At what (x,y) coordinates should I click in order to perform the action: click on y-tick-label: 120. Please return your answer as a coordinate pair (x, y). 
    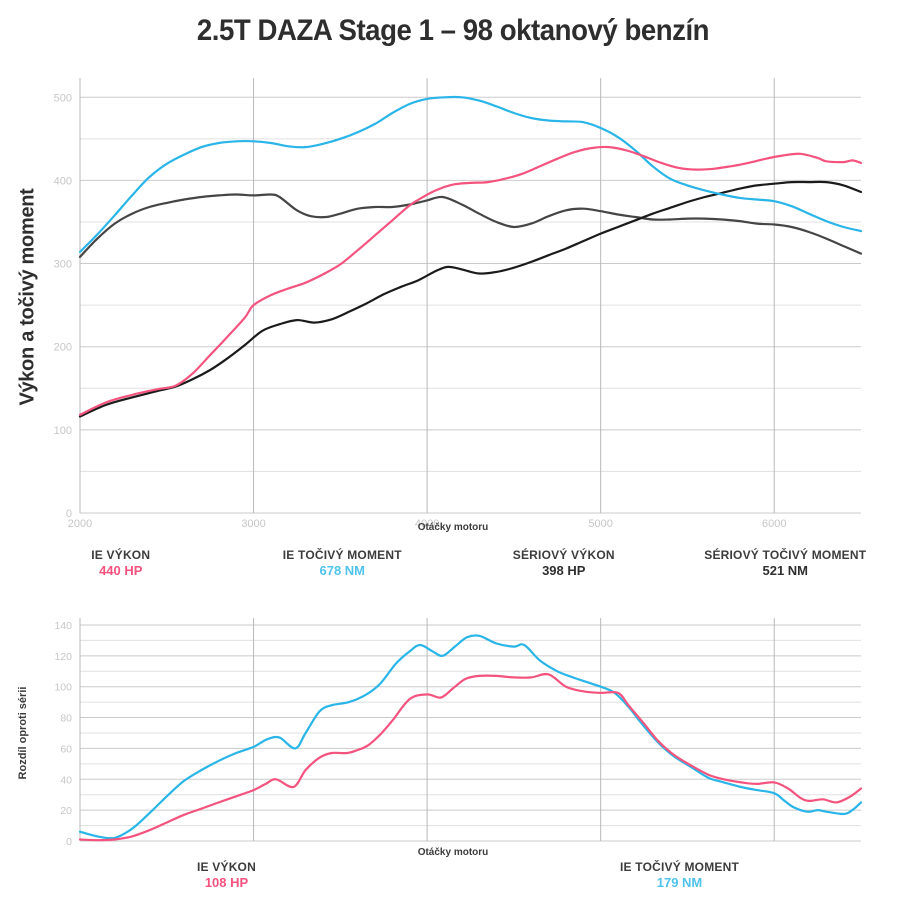
    Looking at the image, I should click on (63, 657).